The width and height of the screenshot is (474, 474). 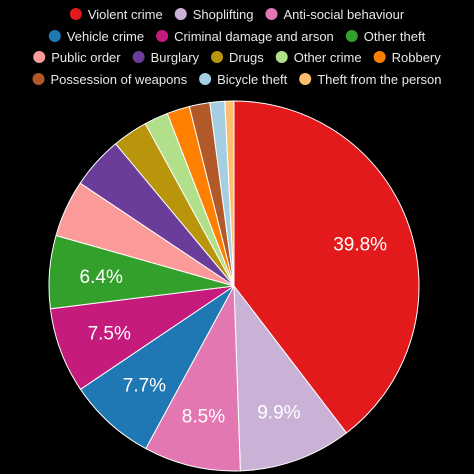 I want to click on legend-label-burglary: Burglary, so click(x=175, y=57).